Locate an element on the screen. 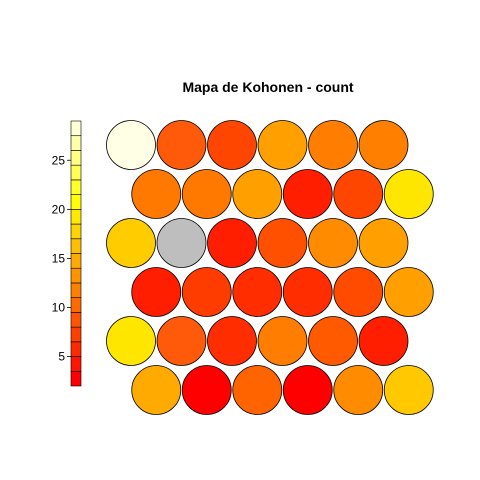 The width and height of the screenshot is (480, 480). legend-tick-label: 25 is located at coordinates (59, 160).